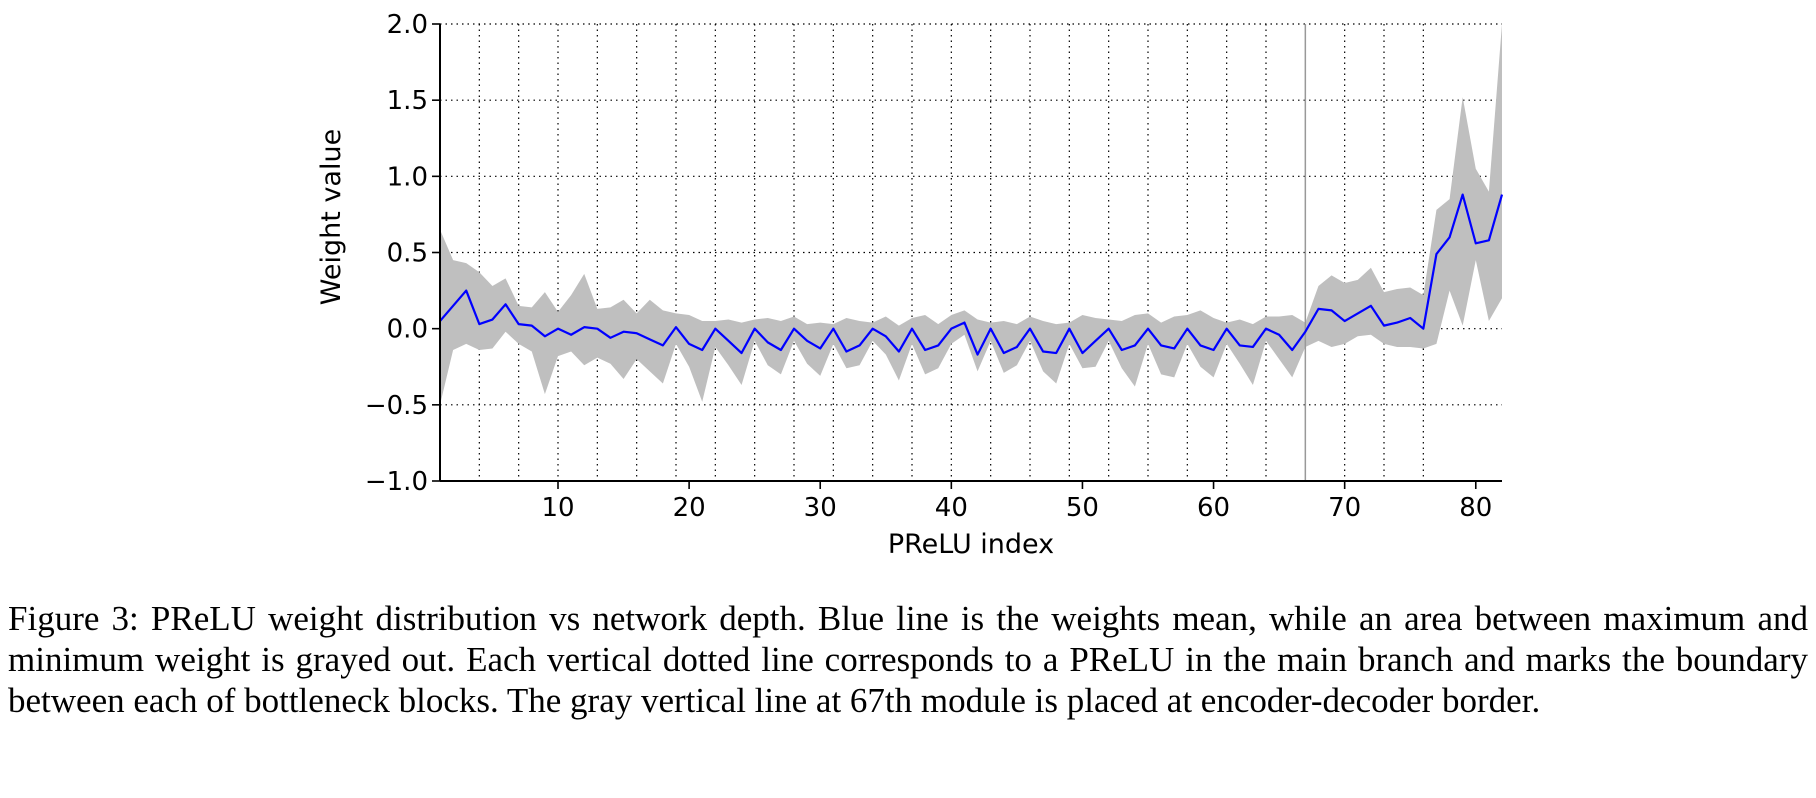 This screenshot has width=1816, height=798. I want to click on x-tick-label: 40, so click(951, 508).